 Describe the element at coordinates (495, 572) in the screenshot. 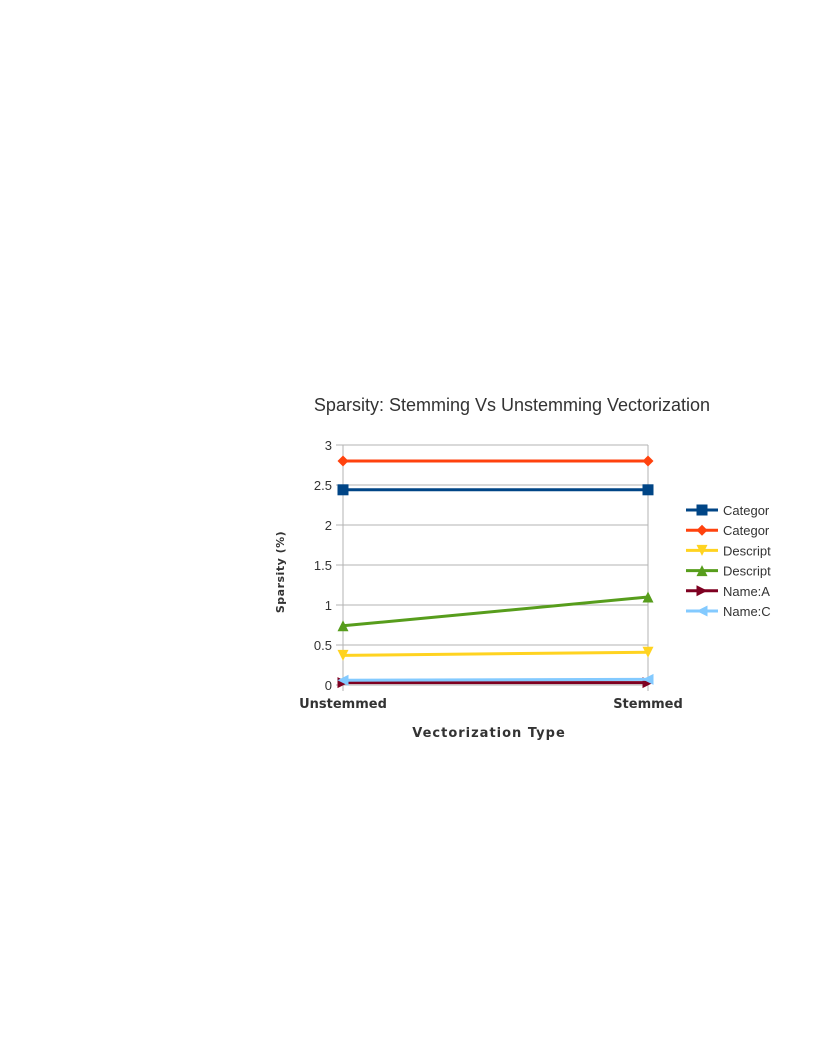

I see `data-series` at that location.